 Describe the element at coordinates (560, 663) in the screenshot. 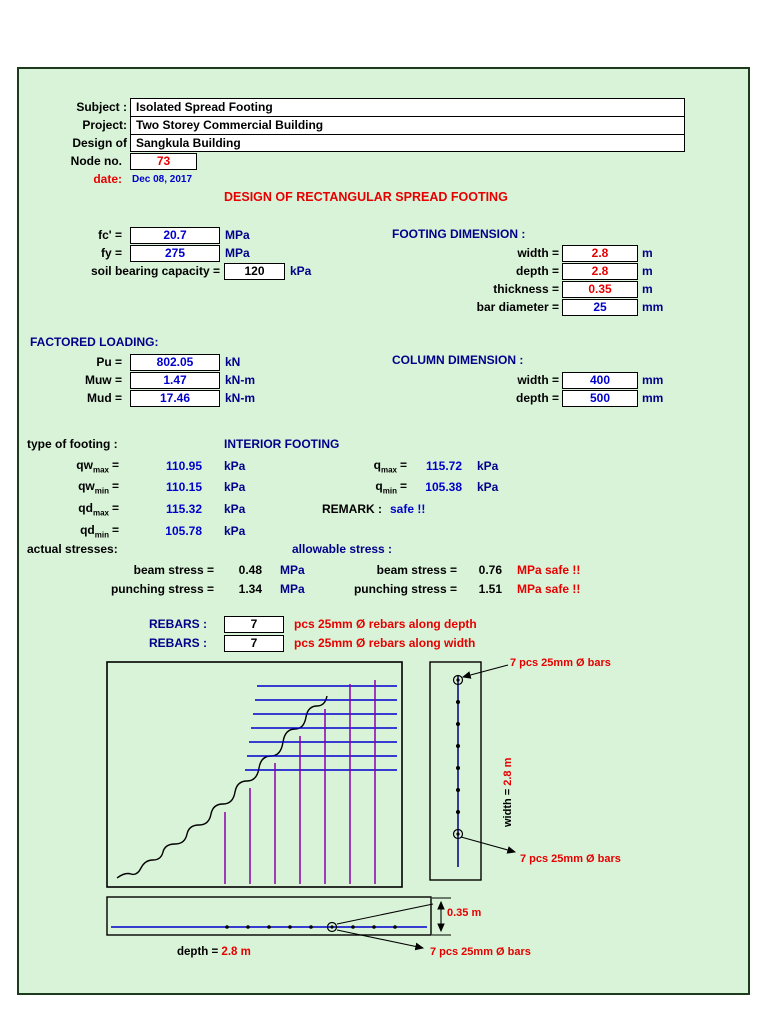

I see `top-bars-label: 7 pcs 25mm Ø bars` at that location.